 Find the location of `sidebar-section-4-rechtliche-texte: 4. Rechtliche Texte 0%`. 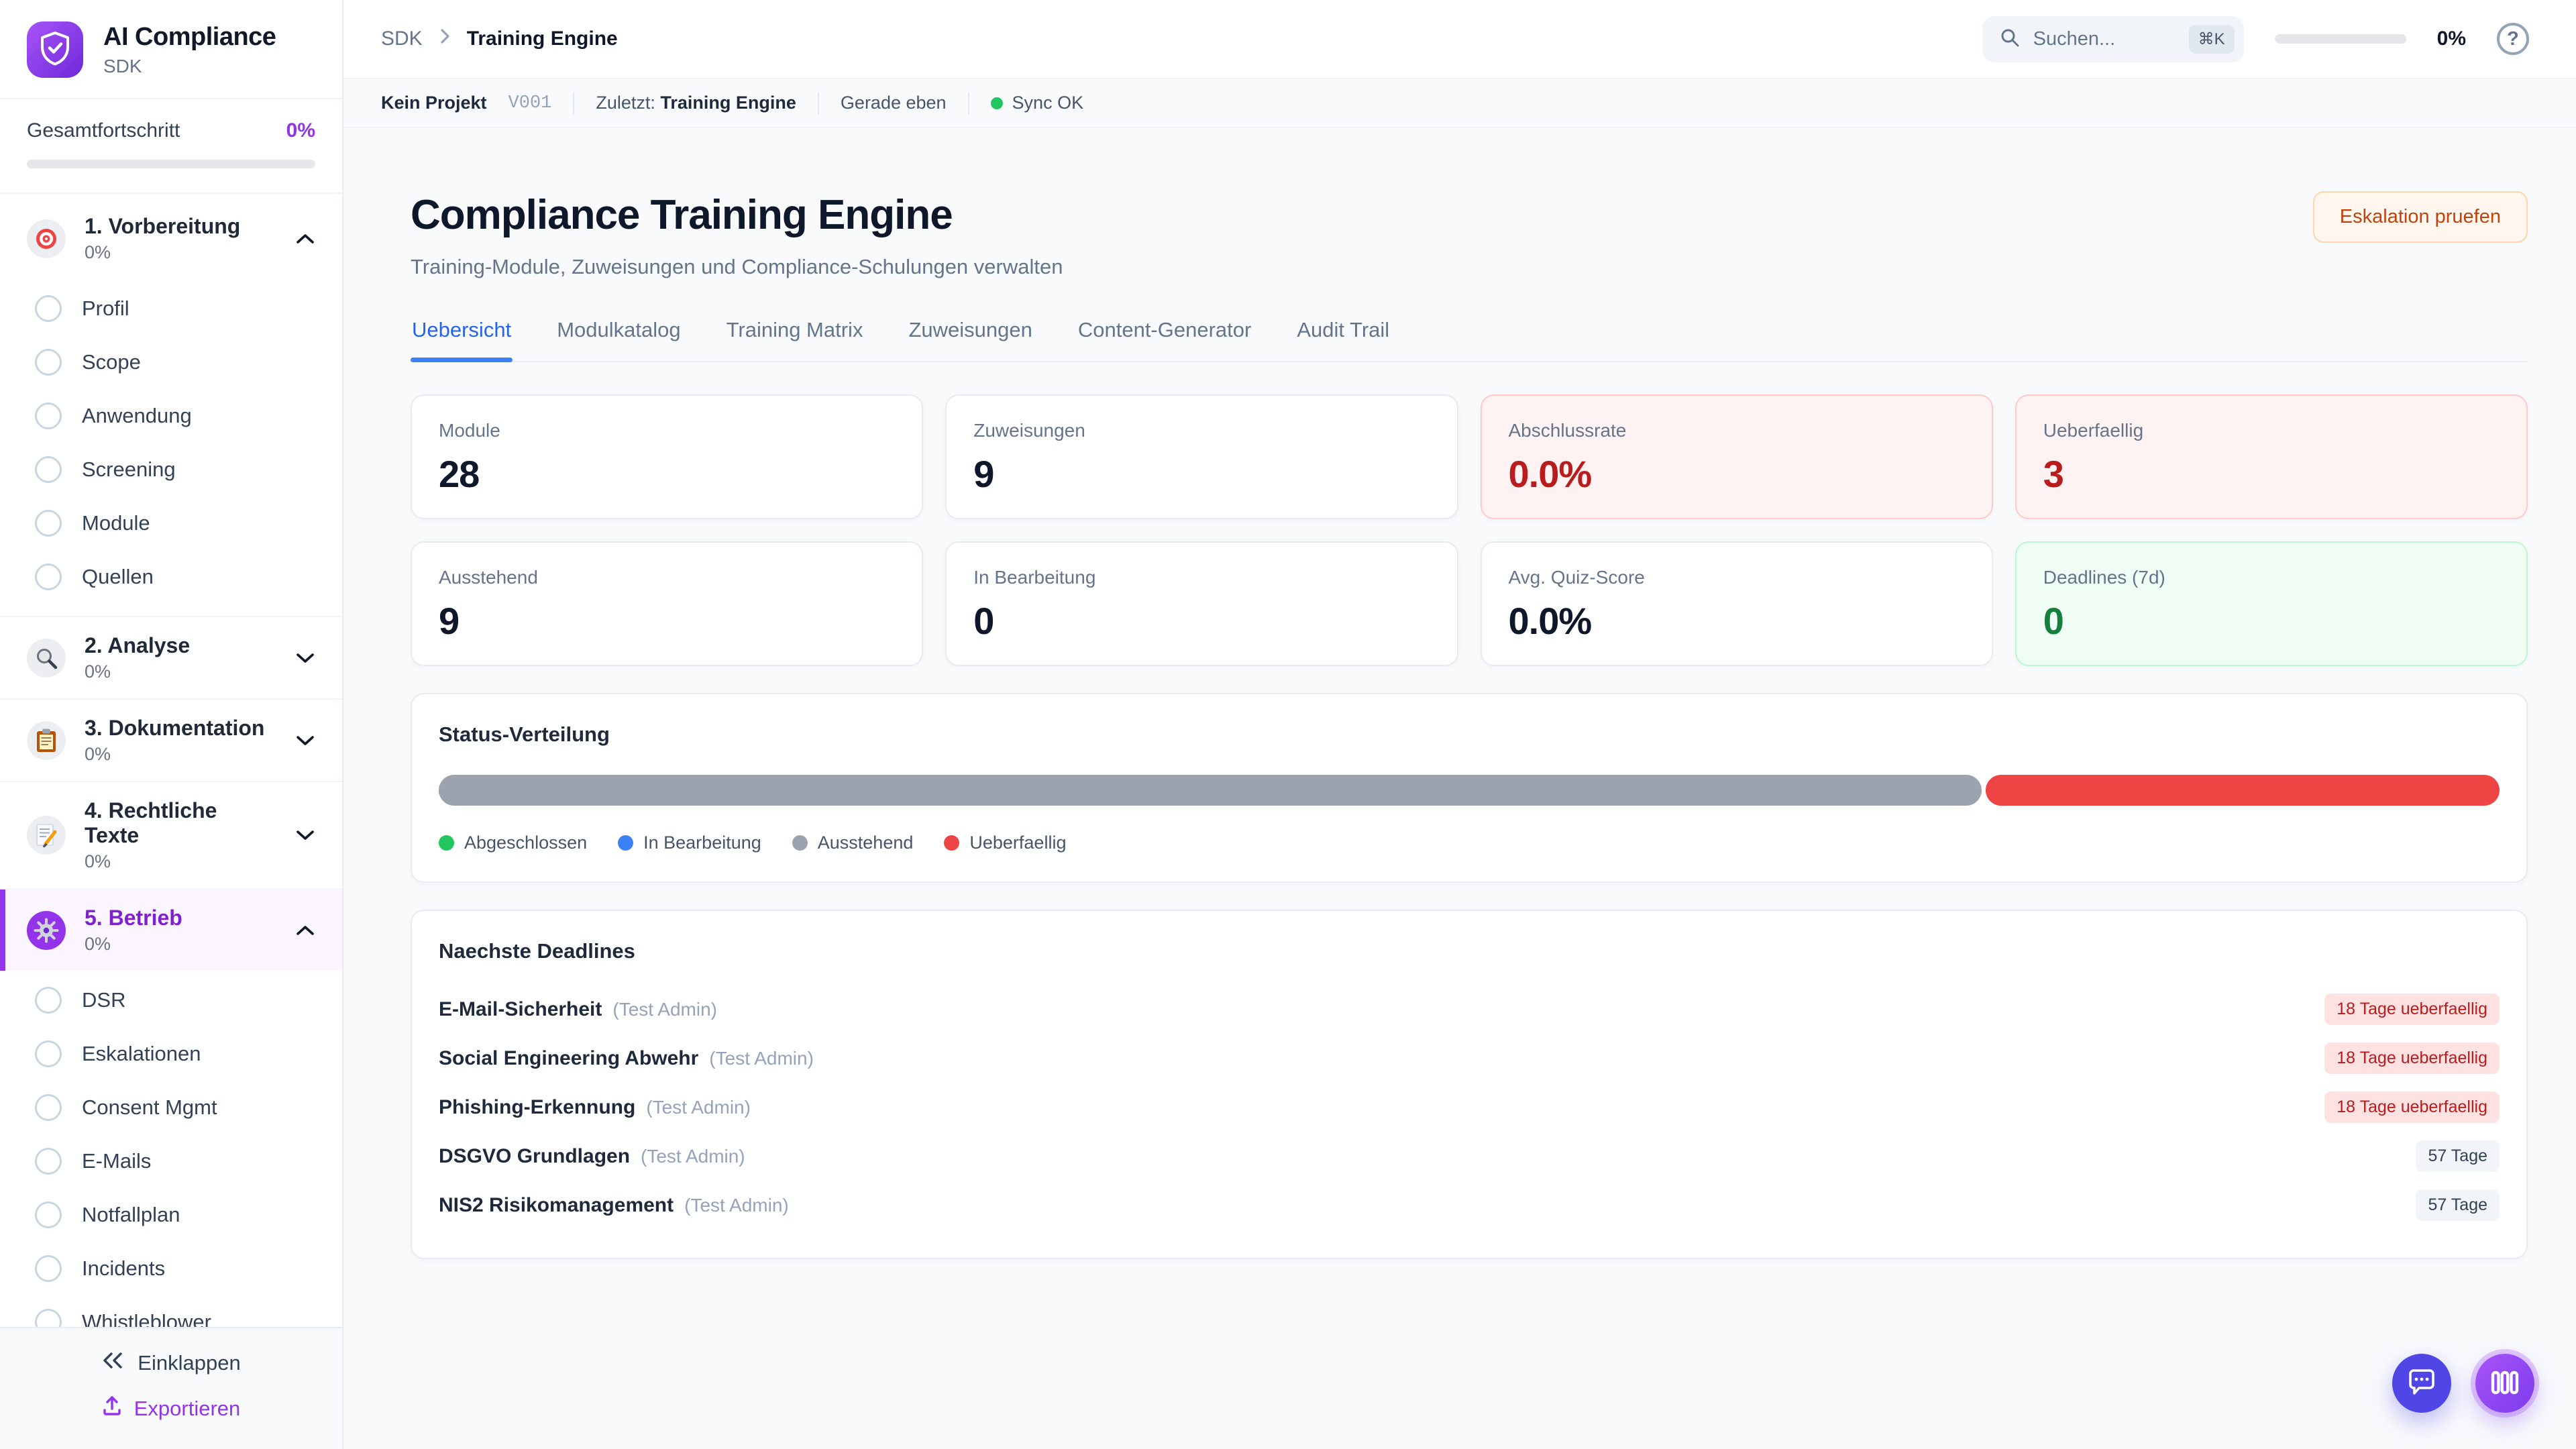

sidebar-section-4-rechtliche-texte: 4. Rechtliche Texte 0% is located at coordinates (171, 834).